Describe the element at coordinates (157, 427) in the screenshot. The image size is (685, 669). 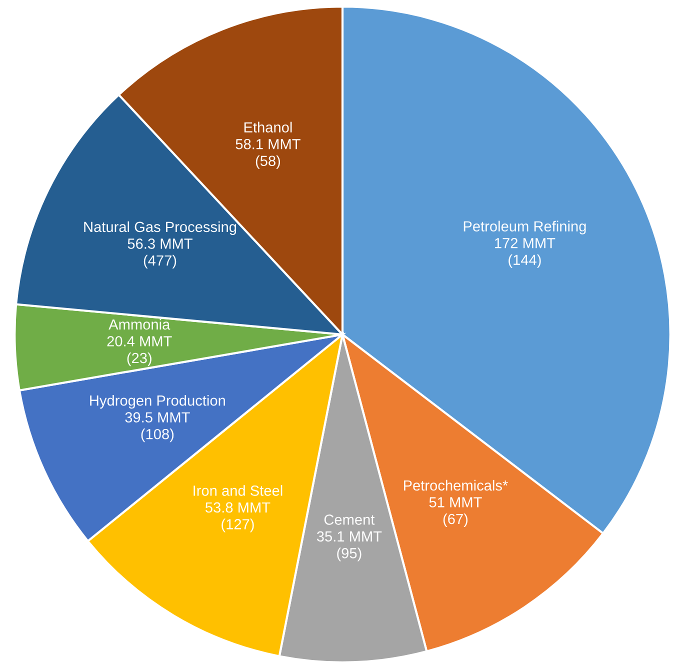
I see `data-label: 39.5 MMT (108)` at that location.